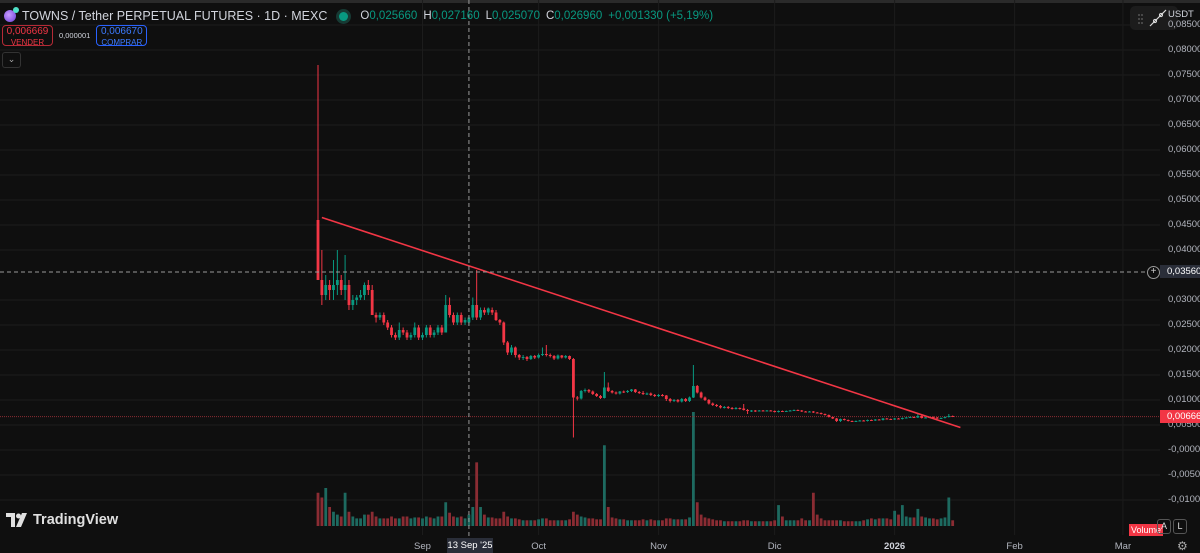 This screenshot has height=553, width=1200. I want to click on collapse-chevron-down-icon: ⌄, so click(11, 60).